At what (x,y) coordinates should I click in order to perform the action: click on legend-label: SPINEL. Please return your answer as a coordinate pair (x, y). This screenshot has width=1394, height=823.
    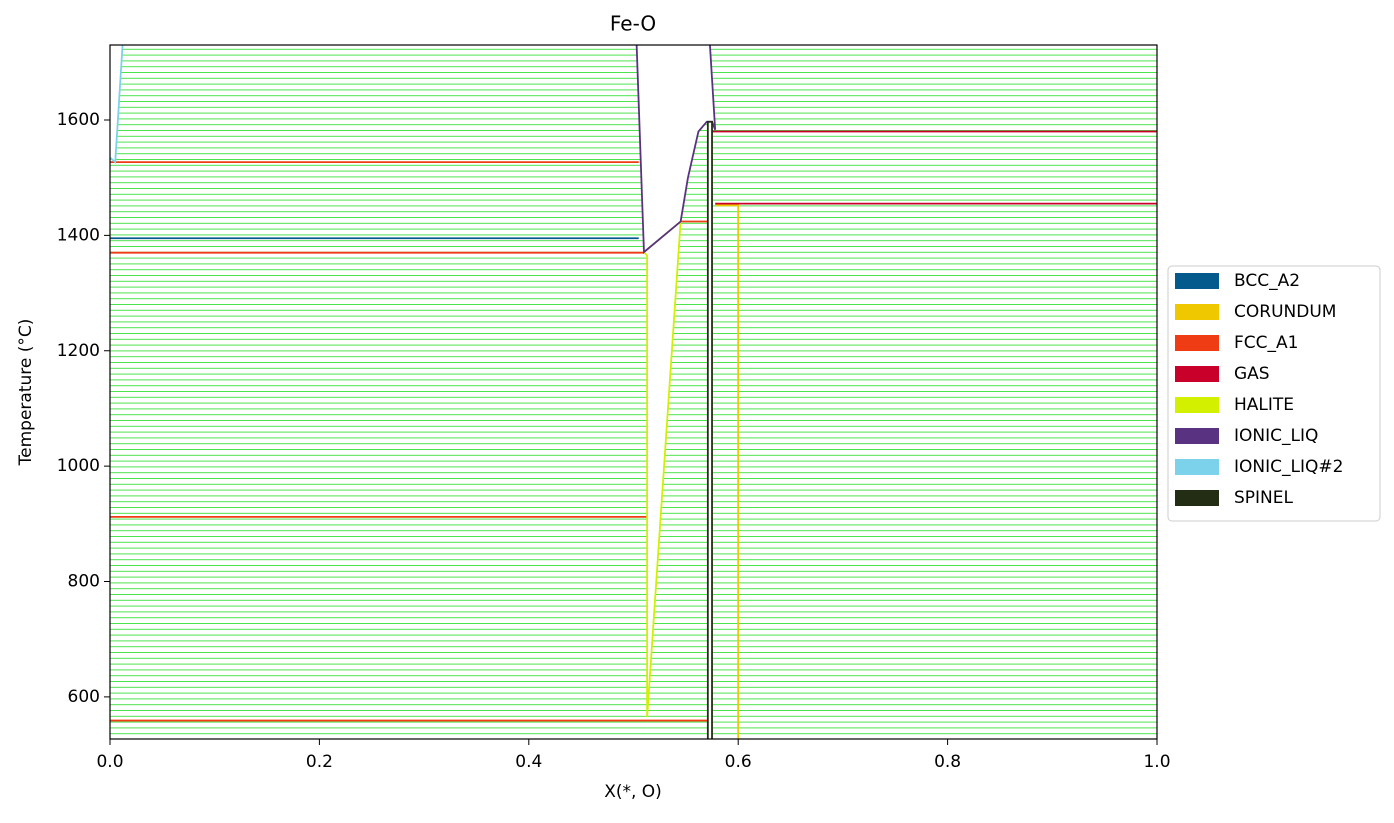
    Looking at the image, I should click on (1264, 498).